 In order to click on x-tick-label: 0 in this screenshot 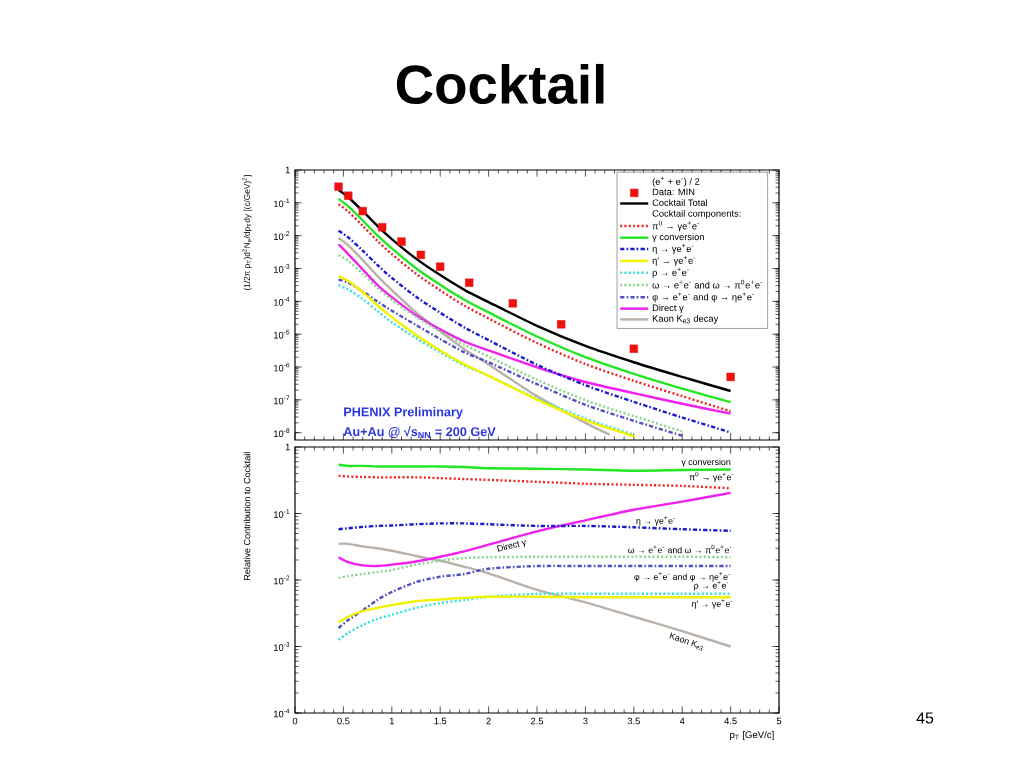, I will do `click(295, 721)`.